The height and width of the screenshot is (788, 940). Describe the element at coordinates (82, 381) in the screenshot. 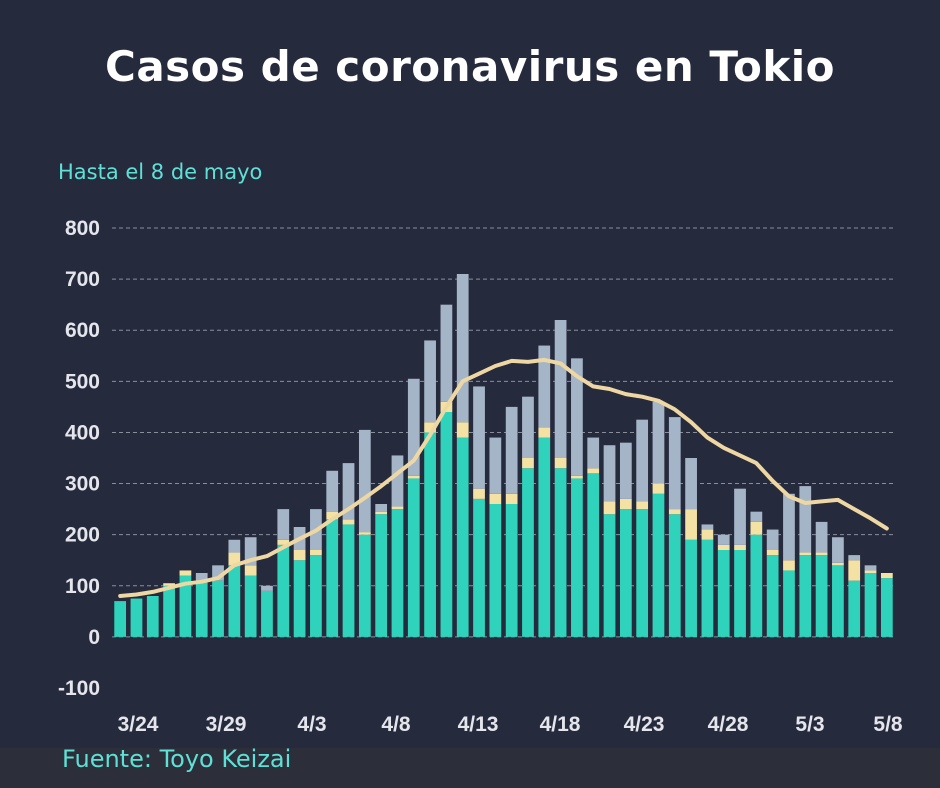

I see `y-tick-label: 500` at that location.